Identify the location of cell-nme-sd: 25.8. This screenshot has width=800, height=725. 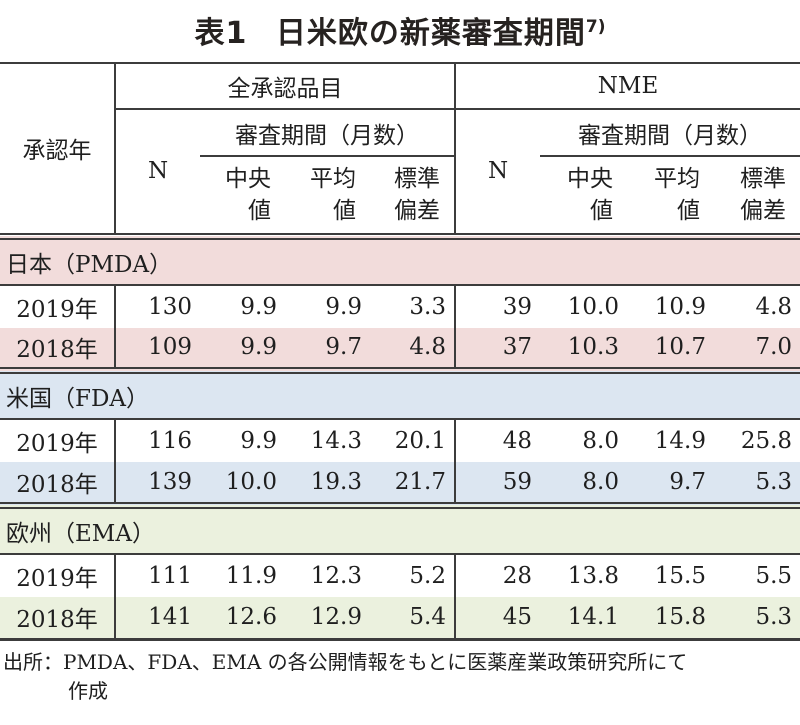
(766, 441).